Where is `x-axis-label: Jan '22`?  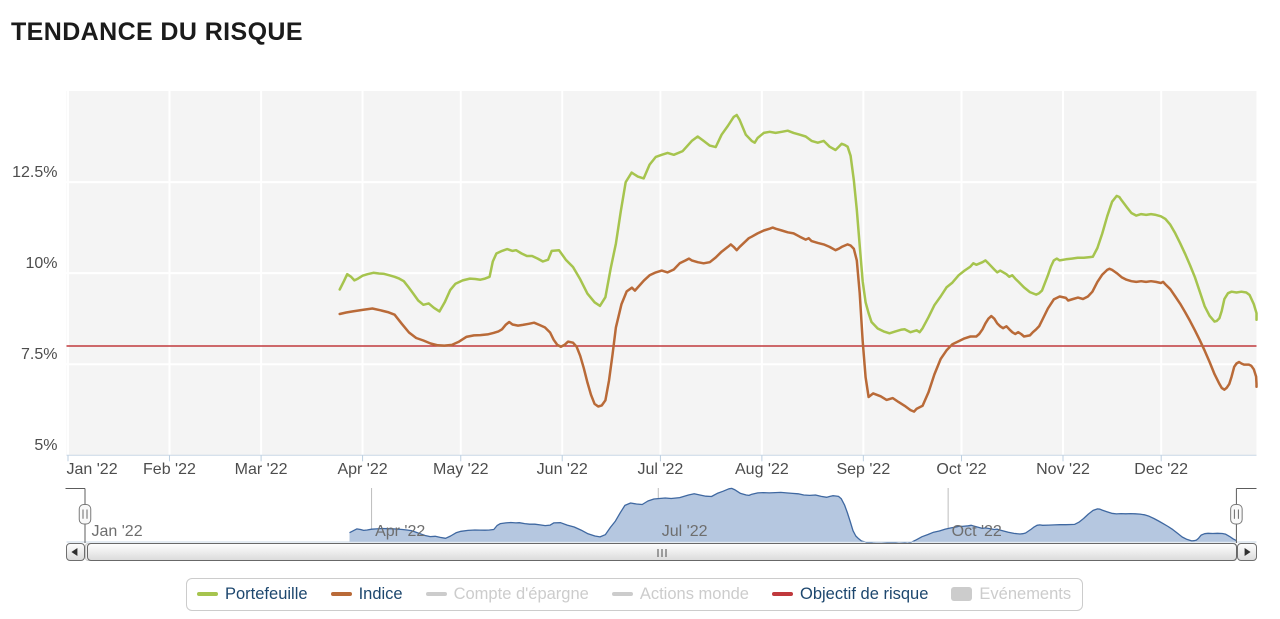 x-axis-label: Jan '22 is located at coordinates (92, 469).